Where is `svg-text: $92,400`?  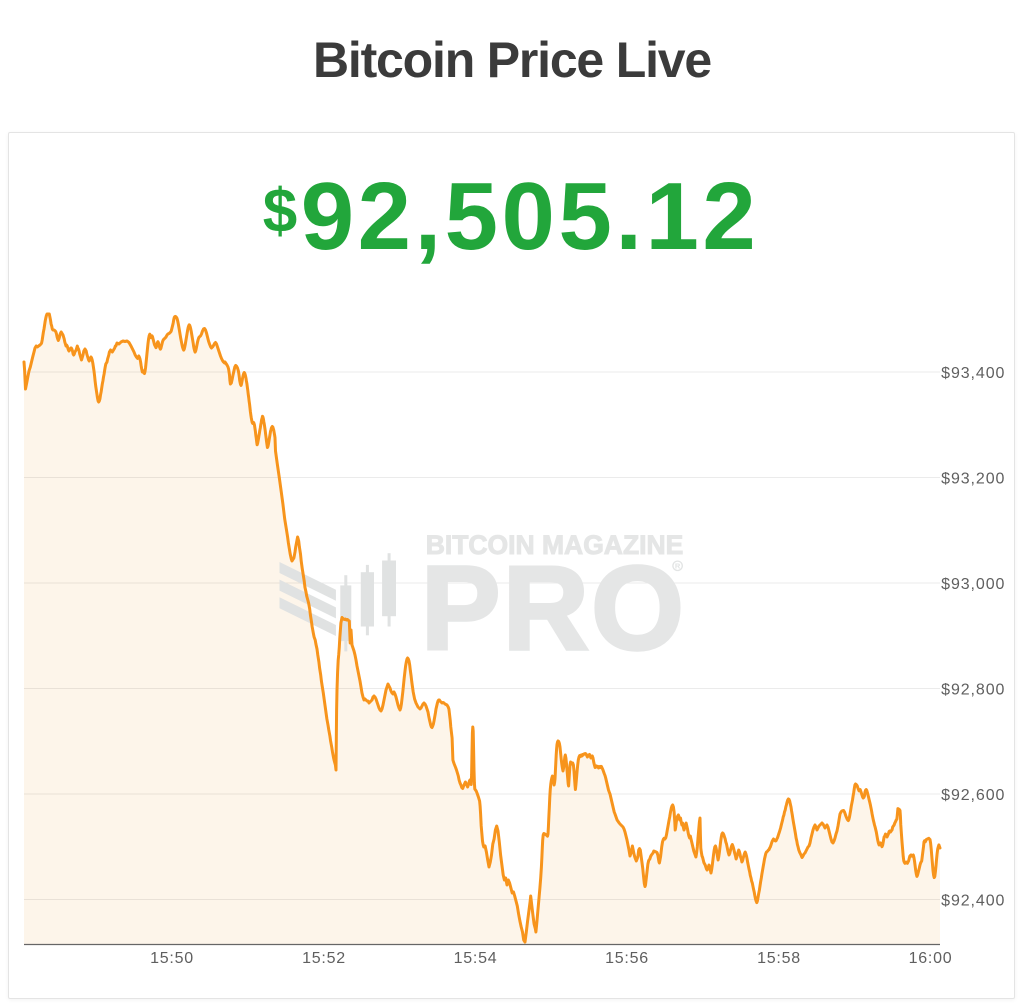 svg-text: $92,400 is located at coordinates (973, 900).